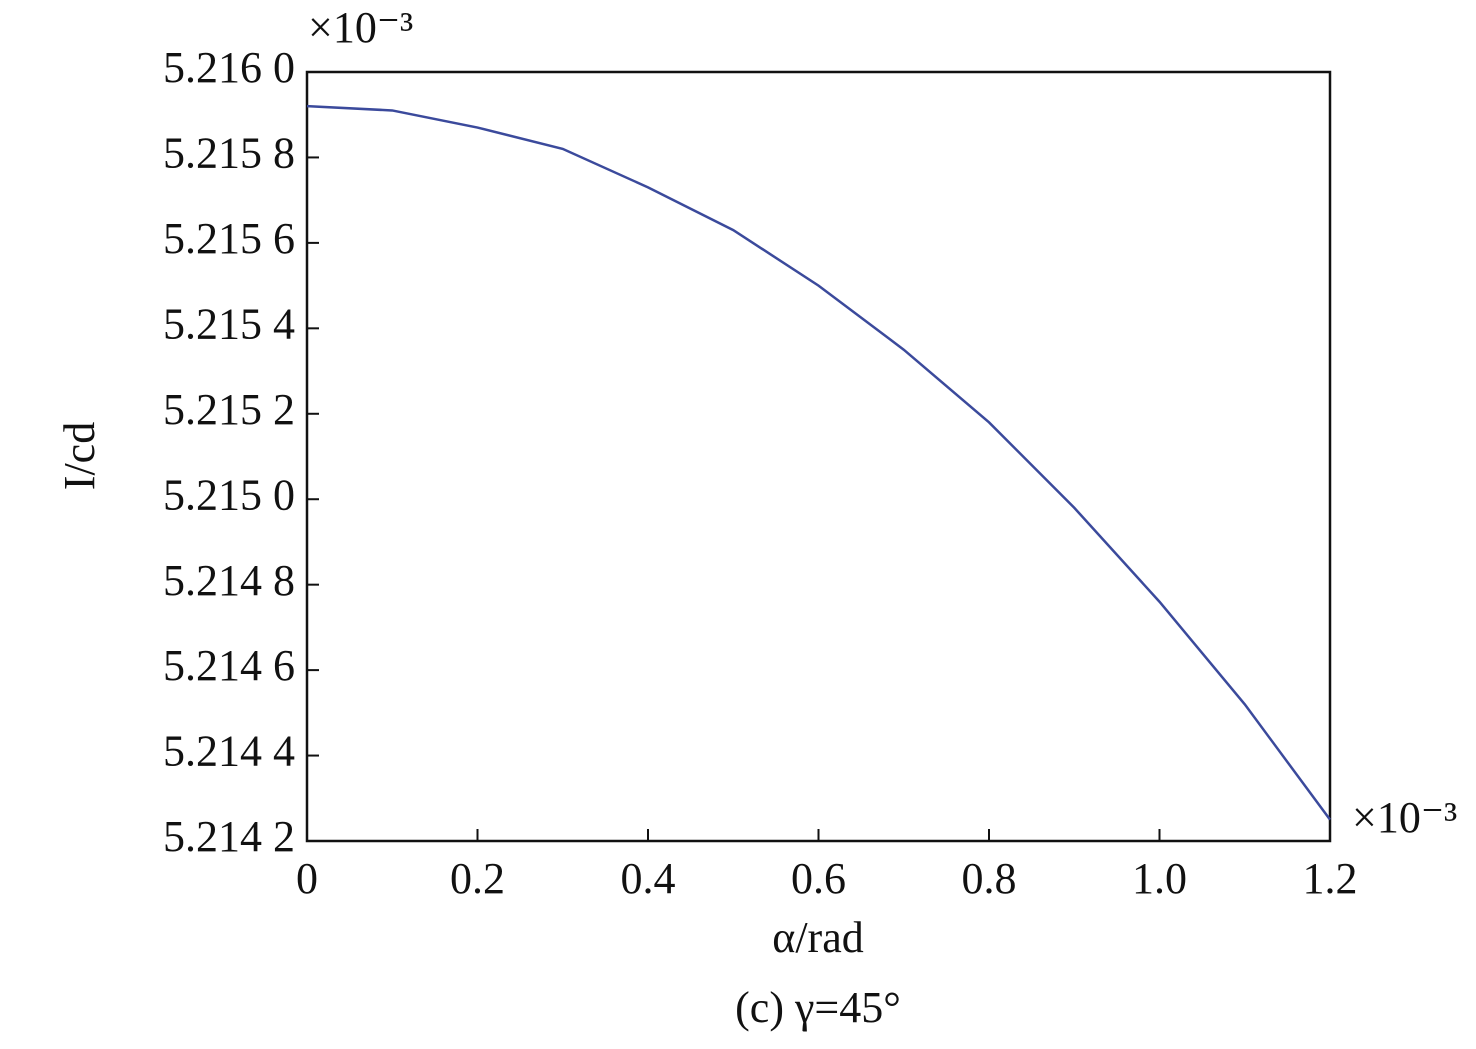 The image size is (1476, 1049). What do you see at coordinates (229, 494) in the screenshot?
I see `y-tick-label: 5.215 0` at bounding box center [229, 494].